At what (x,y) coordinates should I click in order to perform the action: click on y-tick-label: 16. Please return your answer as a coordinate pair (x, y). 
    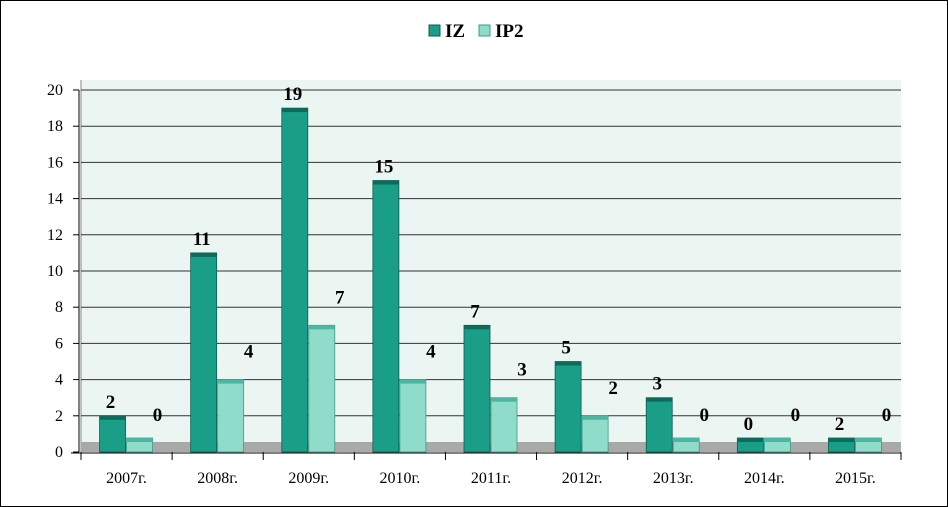
    Looking at the image, I should click on (55, 162).